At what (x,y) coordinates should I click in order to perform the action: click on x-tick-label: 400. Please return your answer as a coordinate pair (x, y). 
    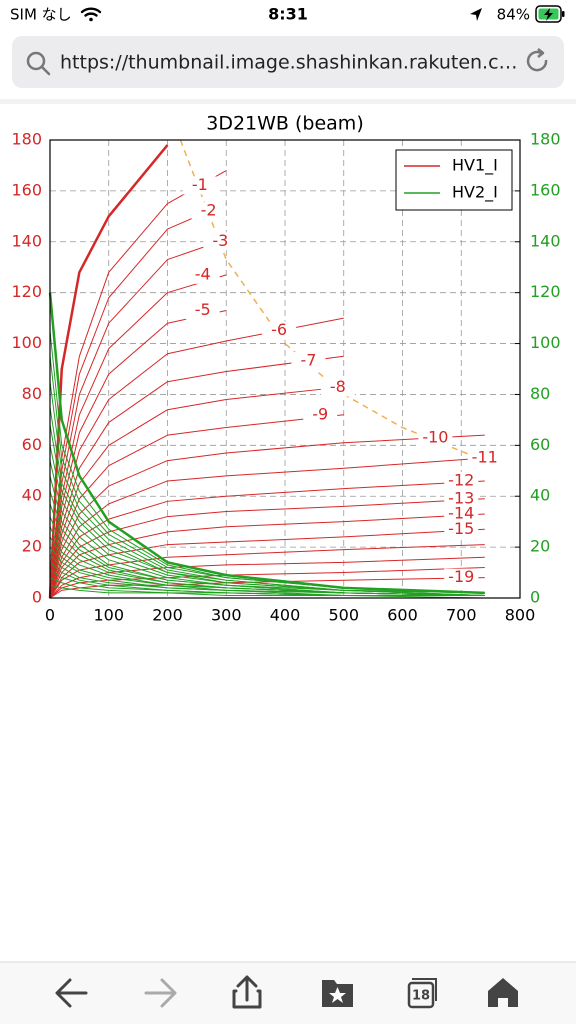
    Looking at the image, I should click on (285, 615).